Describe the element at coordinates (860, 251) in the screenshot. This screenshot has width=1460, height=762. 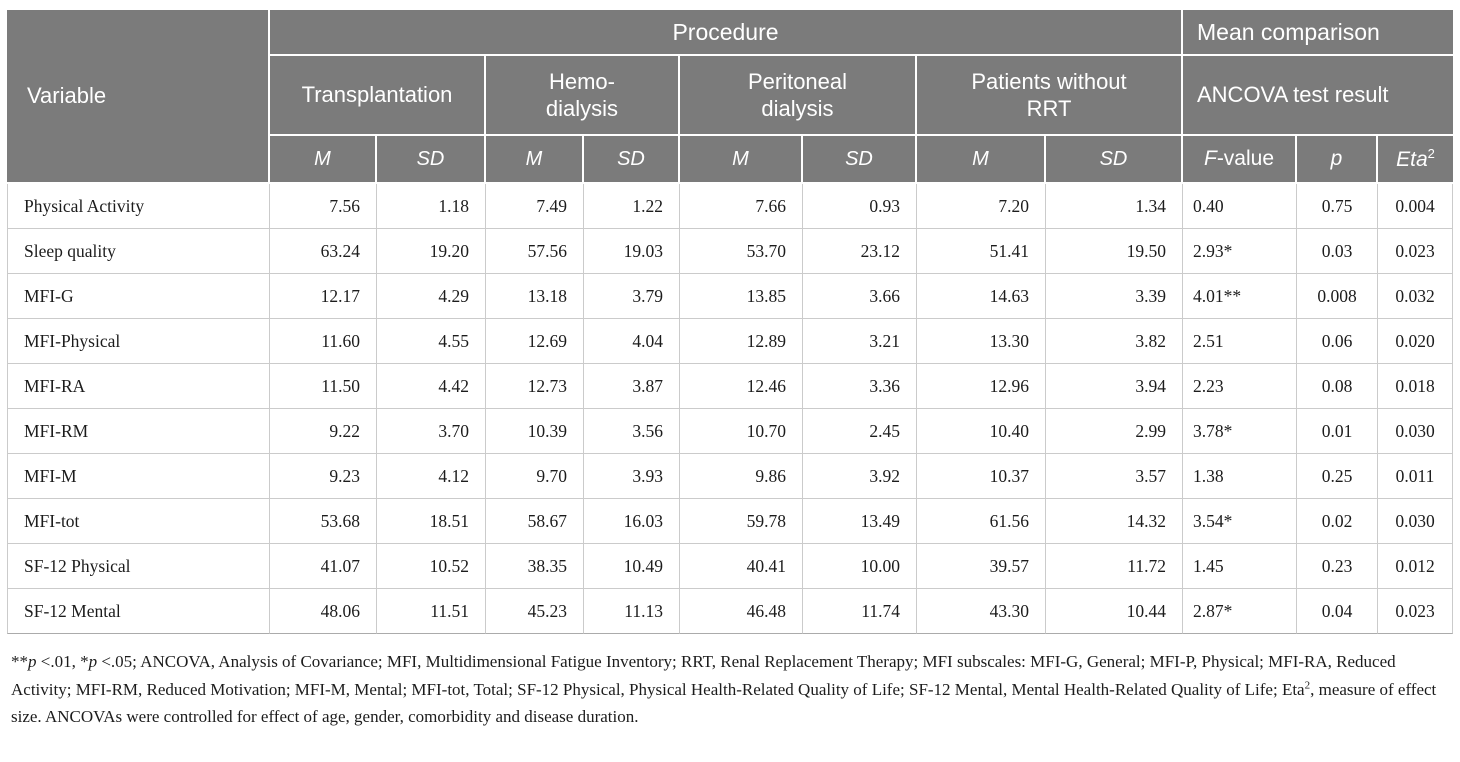
I see `cell-sd: 23.12` at that location.